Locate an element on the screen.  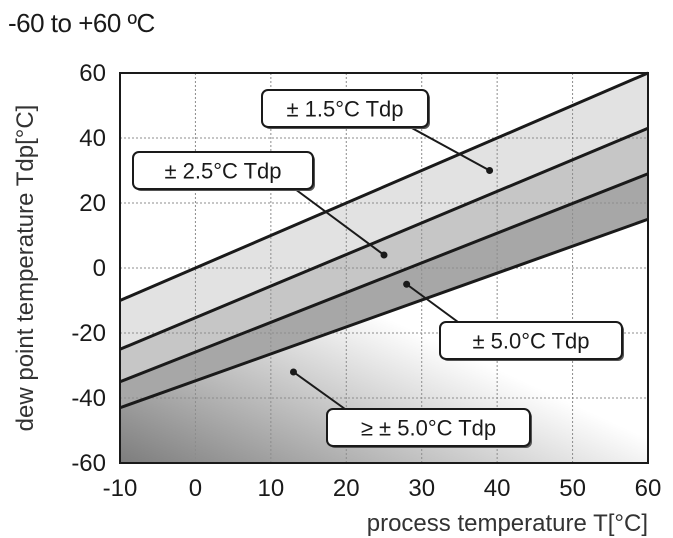
x-tick-label: 40 is located at coordinates (497, 488).